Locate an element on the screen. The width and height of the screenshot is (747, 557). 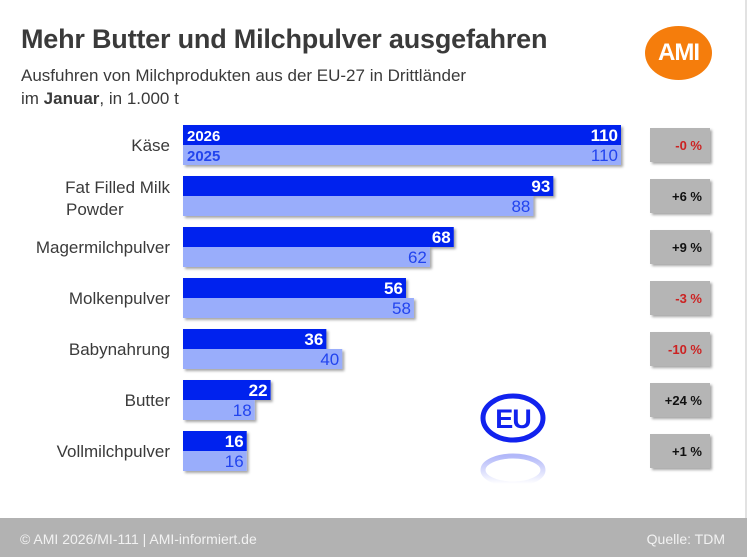
change-label: +24 % is located at coordinates (684, 400).